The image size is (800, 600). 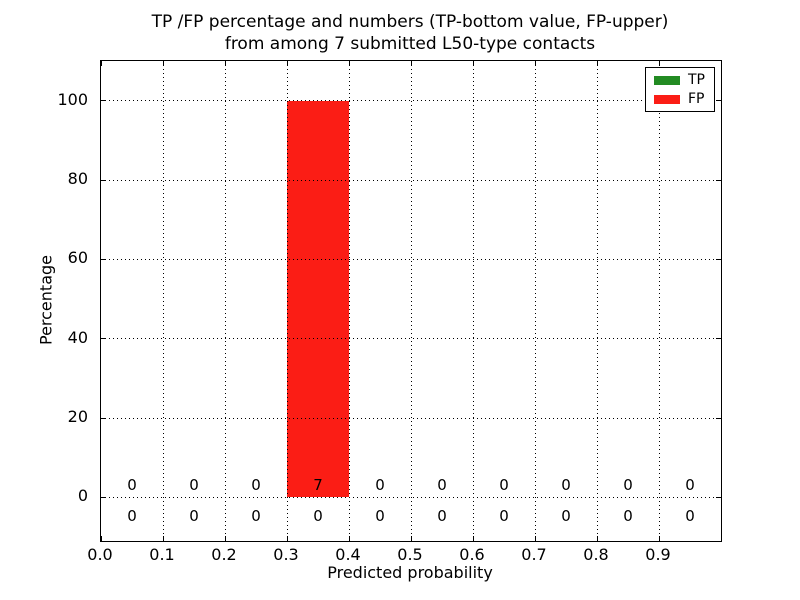 I want to click on annotation-fp-count: 7, so click(x=318, y=484).